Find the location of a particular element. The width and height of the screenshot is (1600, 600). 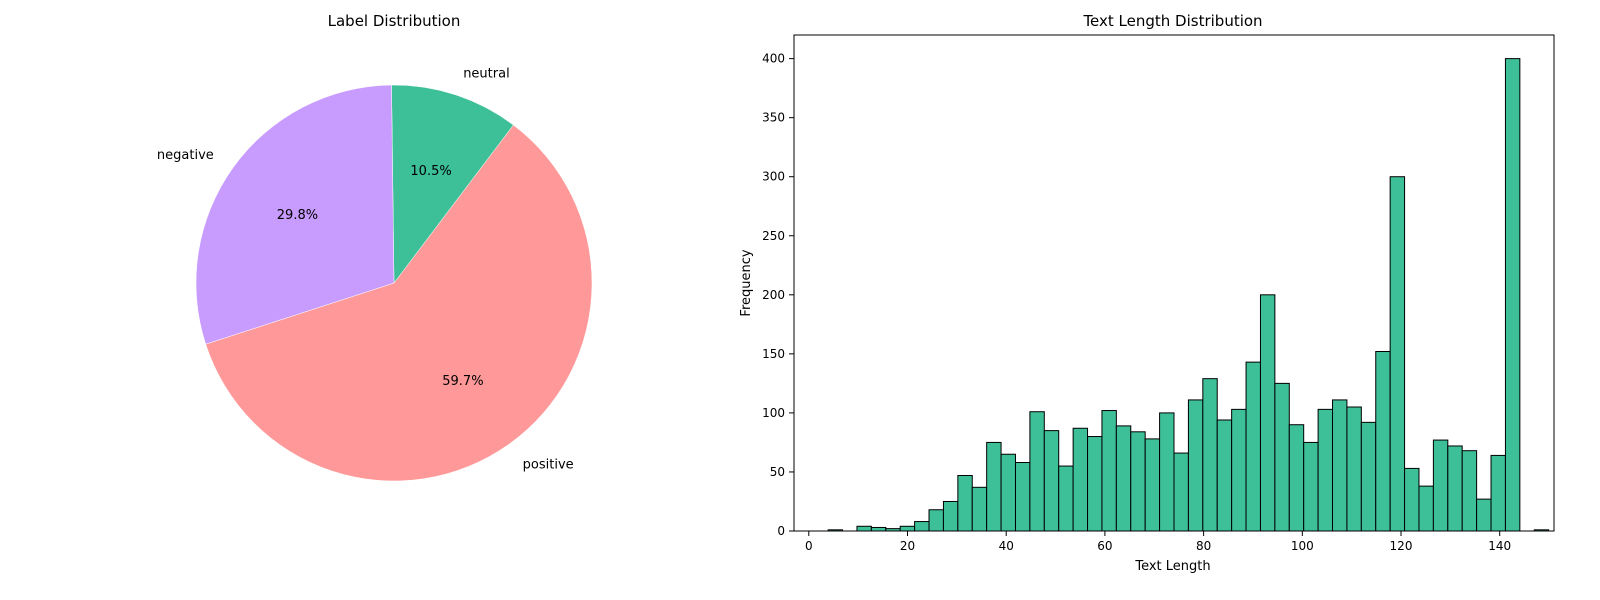

y-tick-label: 100 is located at coordinates (773, 413).